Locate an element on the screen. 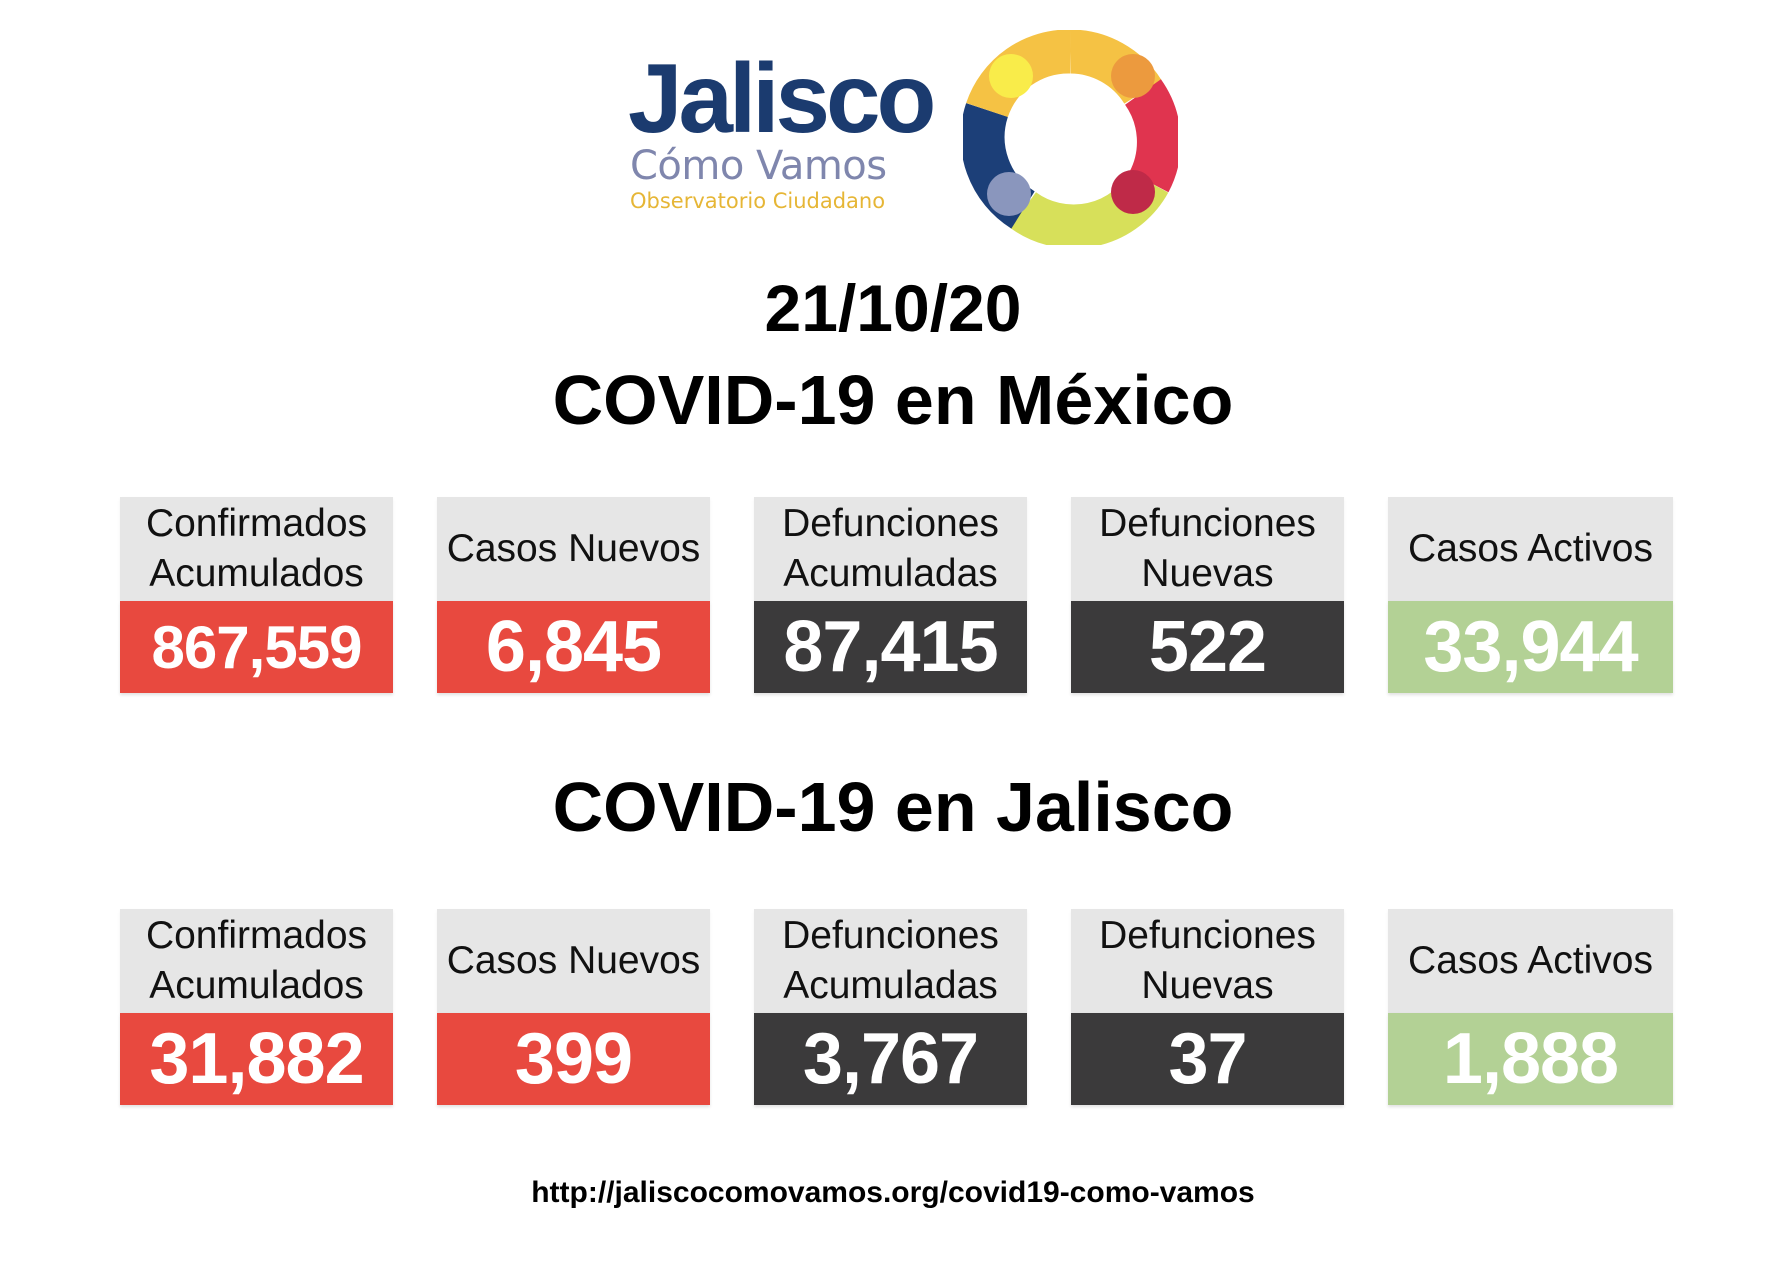 The height and width of the screenshot is (1288, 1786). logo-ring-icon is located at coordinates (1070, 137).